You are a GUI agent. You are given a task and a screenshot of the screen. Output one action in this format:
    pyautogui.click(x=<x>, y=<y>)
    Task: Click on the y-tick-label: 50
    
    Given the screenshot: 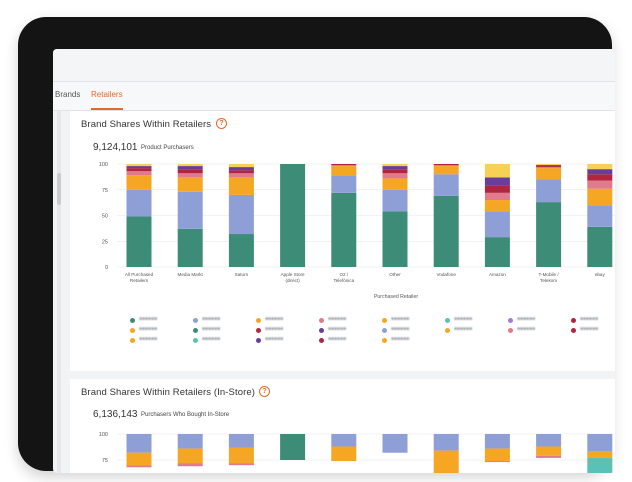 What is the action you would take?
    pyautogui.click(x=105, y=217)
    